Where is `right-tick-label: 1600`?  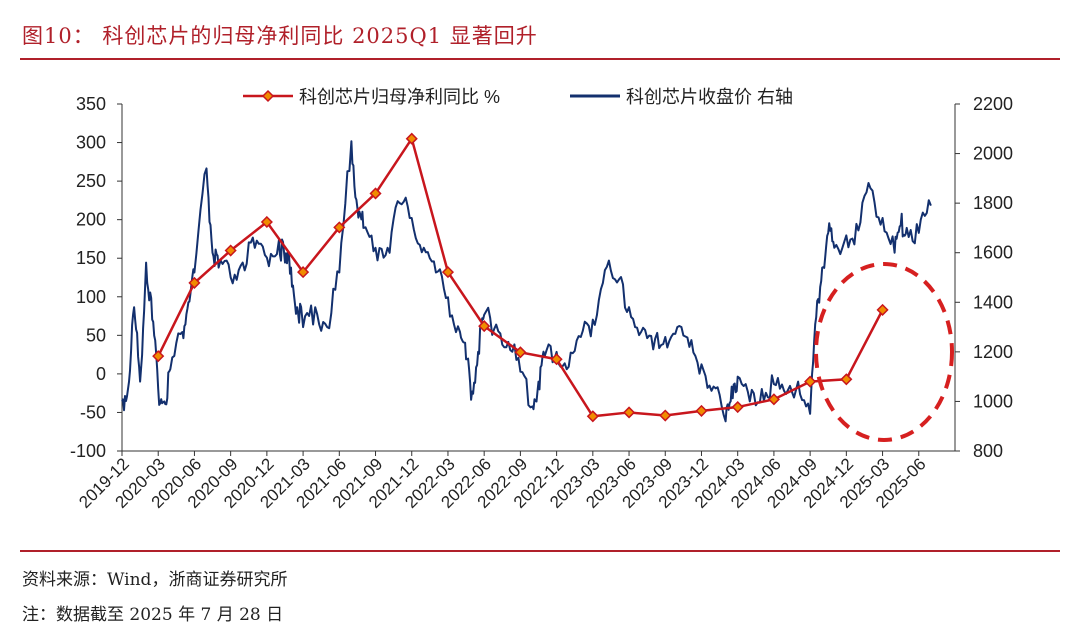
right-tick-label: 1600 is located at coordinates (993, 253).